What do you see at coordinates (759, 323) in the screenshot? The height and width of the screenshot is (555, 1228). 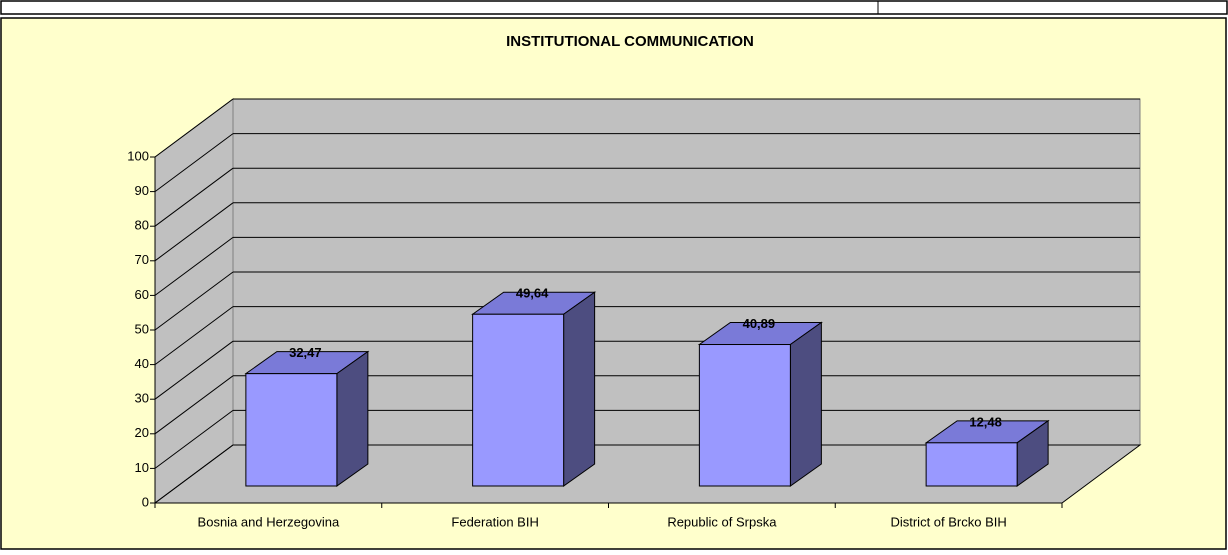 I see `value-label: 40,89` at bounding box center [759, 323].